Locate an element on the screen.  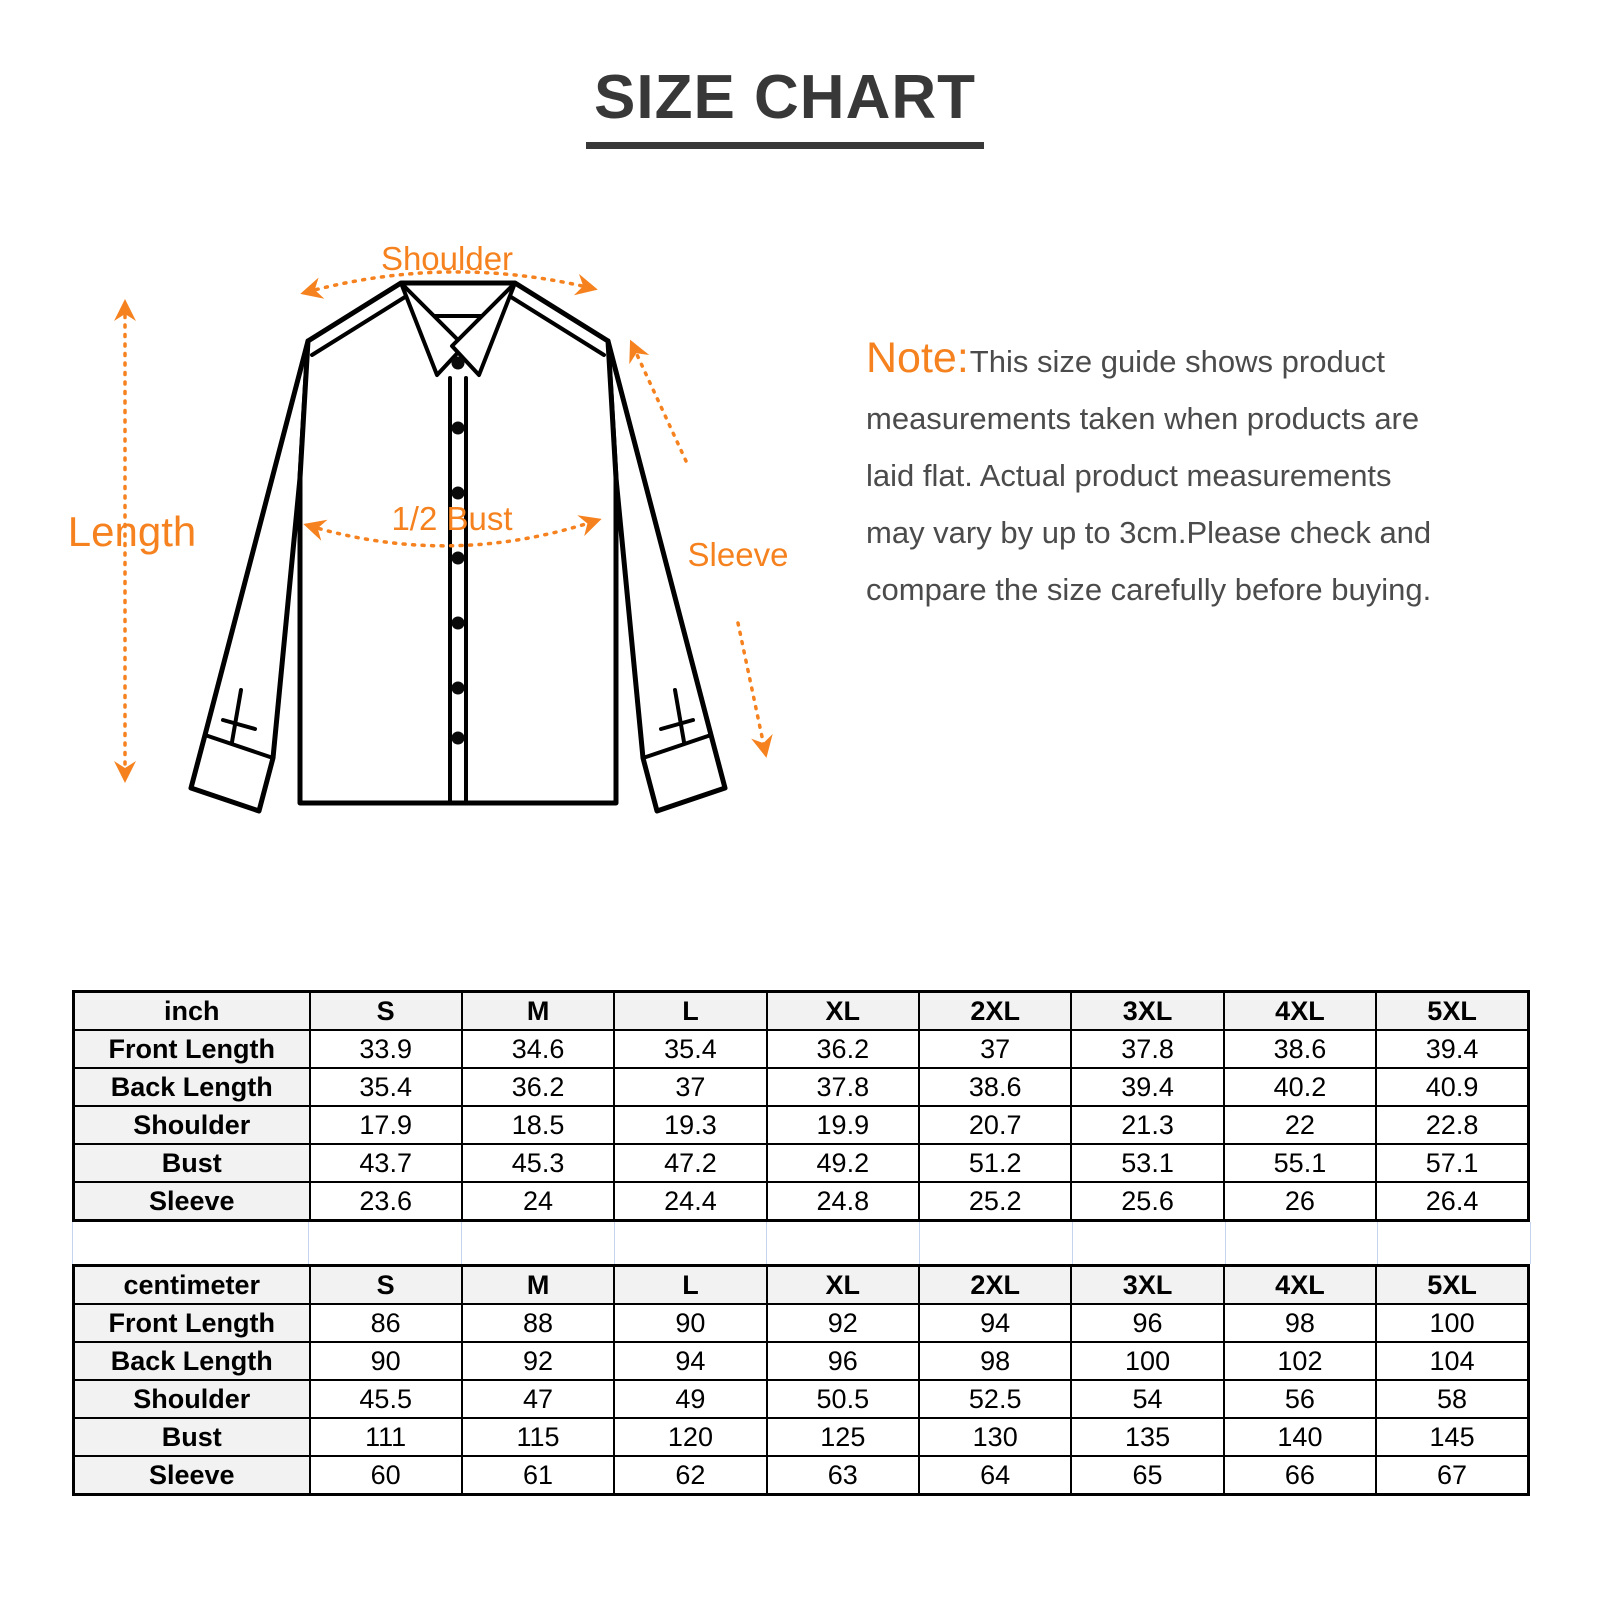
table-cell: 47 is located at coordinates (538, 1399).